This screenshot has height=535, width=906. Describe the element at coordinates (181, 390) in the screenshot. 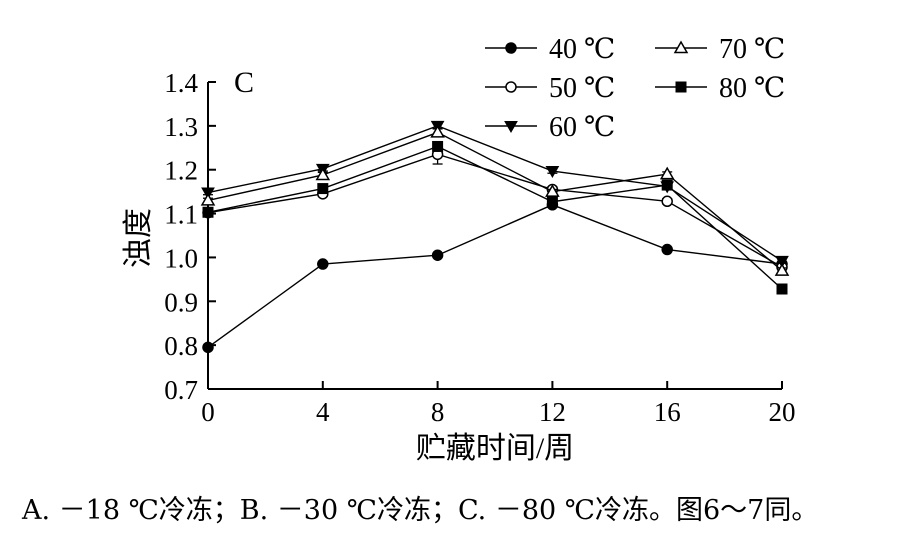

I see `y-tick-label: 0.7` at that location.